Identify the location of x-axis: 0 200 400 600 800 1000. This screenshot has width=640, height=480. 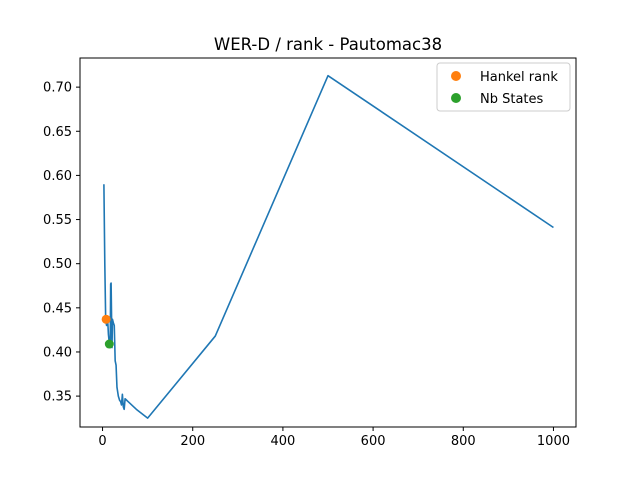
(334, 438).